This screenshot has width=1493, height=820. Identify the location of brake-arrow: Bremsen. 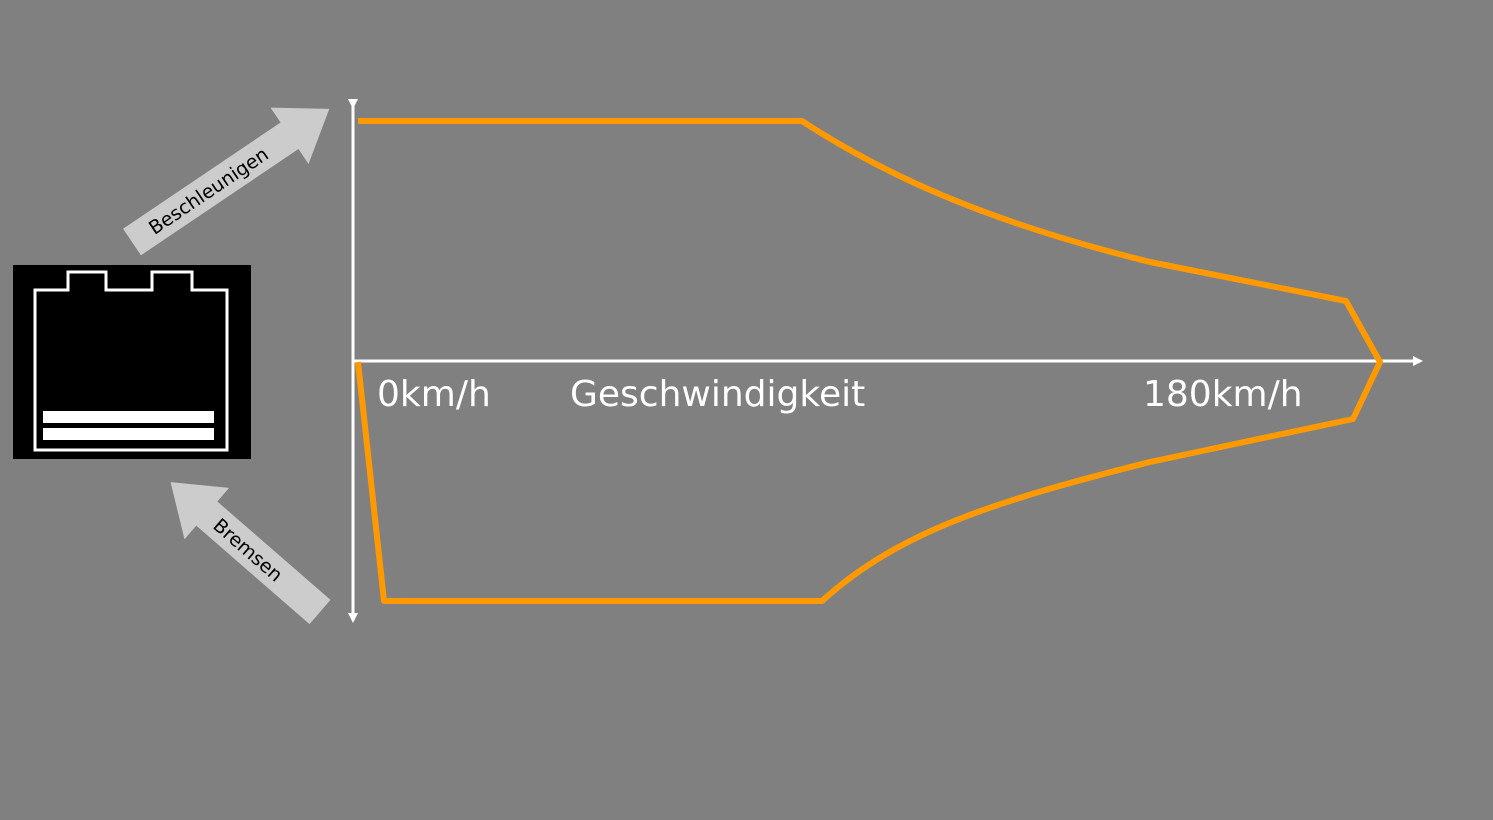
(250, 553).